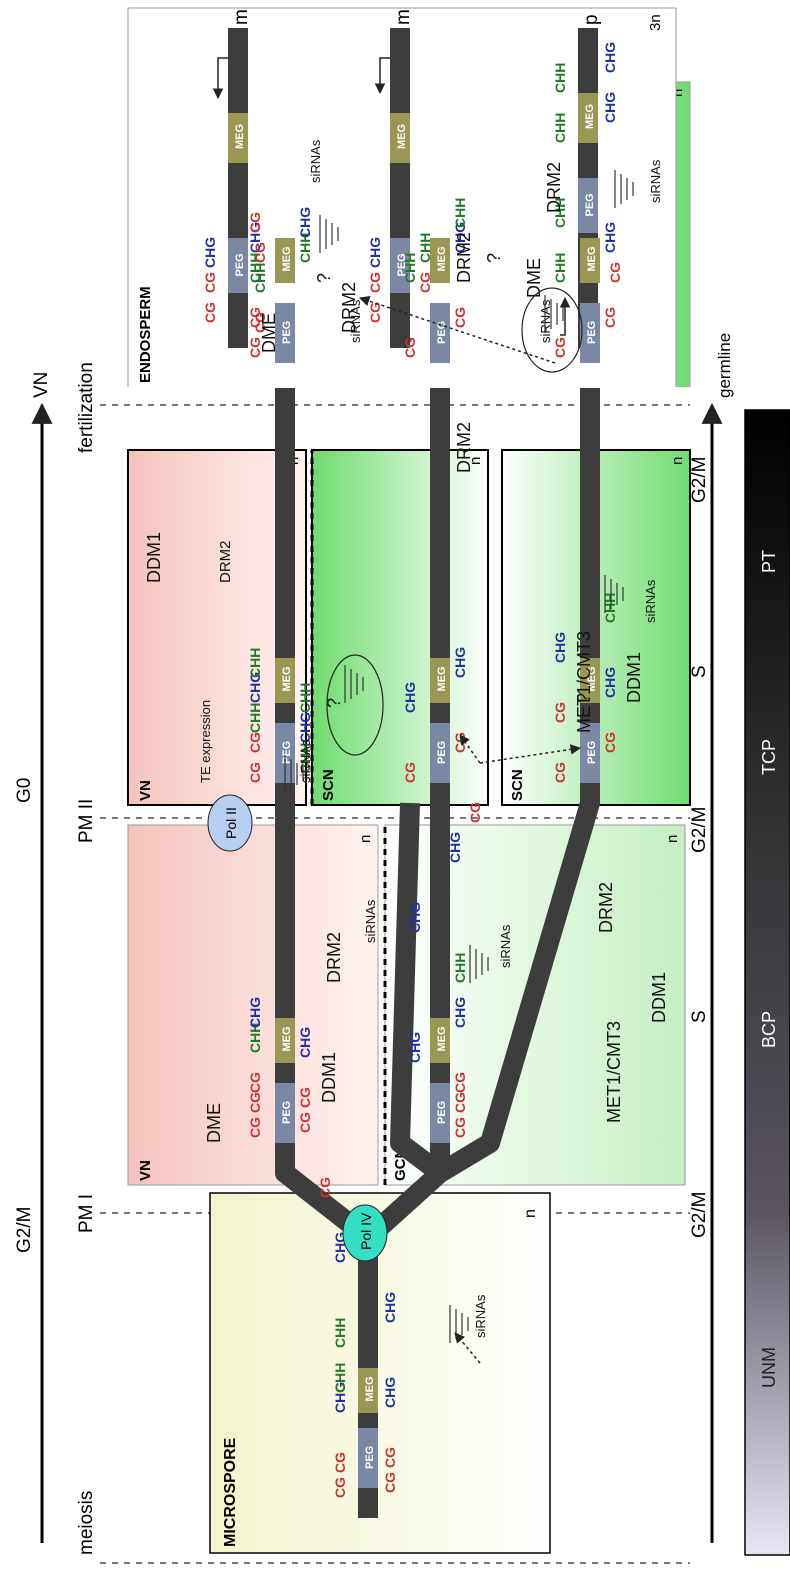  What do you see at coordinates (154, 557) in the screenshot?
I see `annotation-ddm1: DDM1` at bounding box center [154, 557].